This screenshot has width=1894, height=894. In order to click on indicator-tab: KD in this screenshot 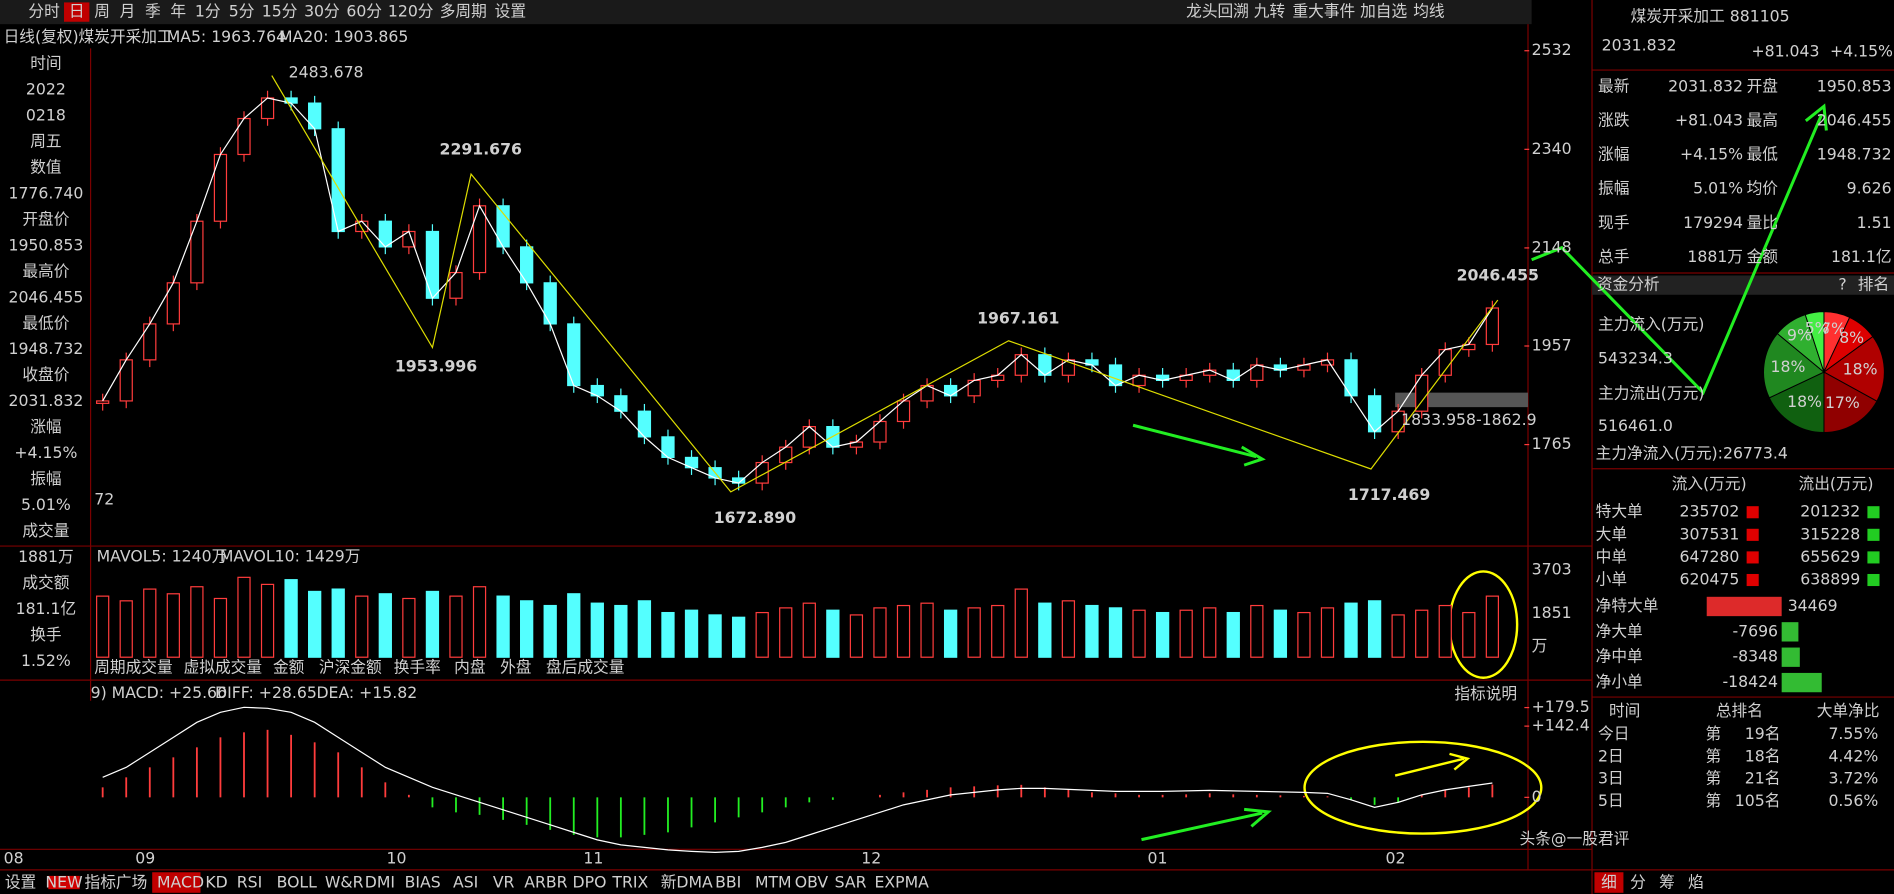, I will do `click(216, 882)`.